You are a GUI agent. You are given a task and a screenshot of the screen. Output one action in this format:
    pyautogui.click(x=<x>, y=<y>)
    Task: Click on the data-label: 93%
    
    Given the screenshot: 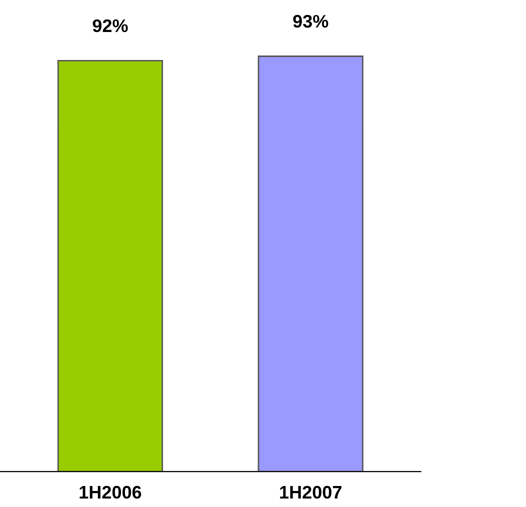 What is the action you would take?
    pyautogui.click(x=310, y=21)
    